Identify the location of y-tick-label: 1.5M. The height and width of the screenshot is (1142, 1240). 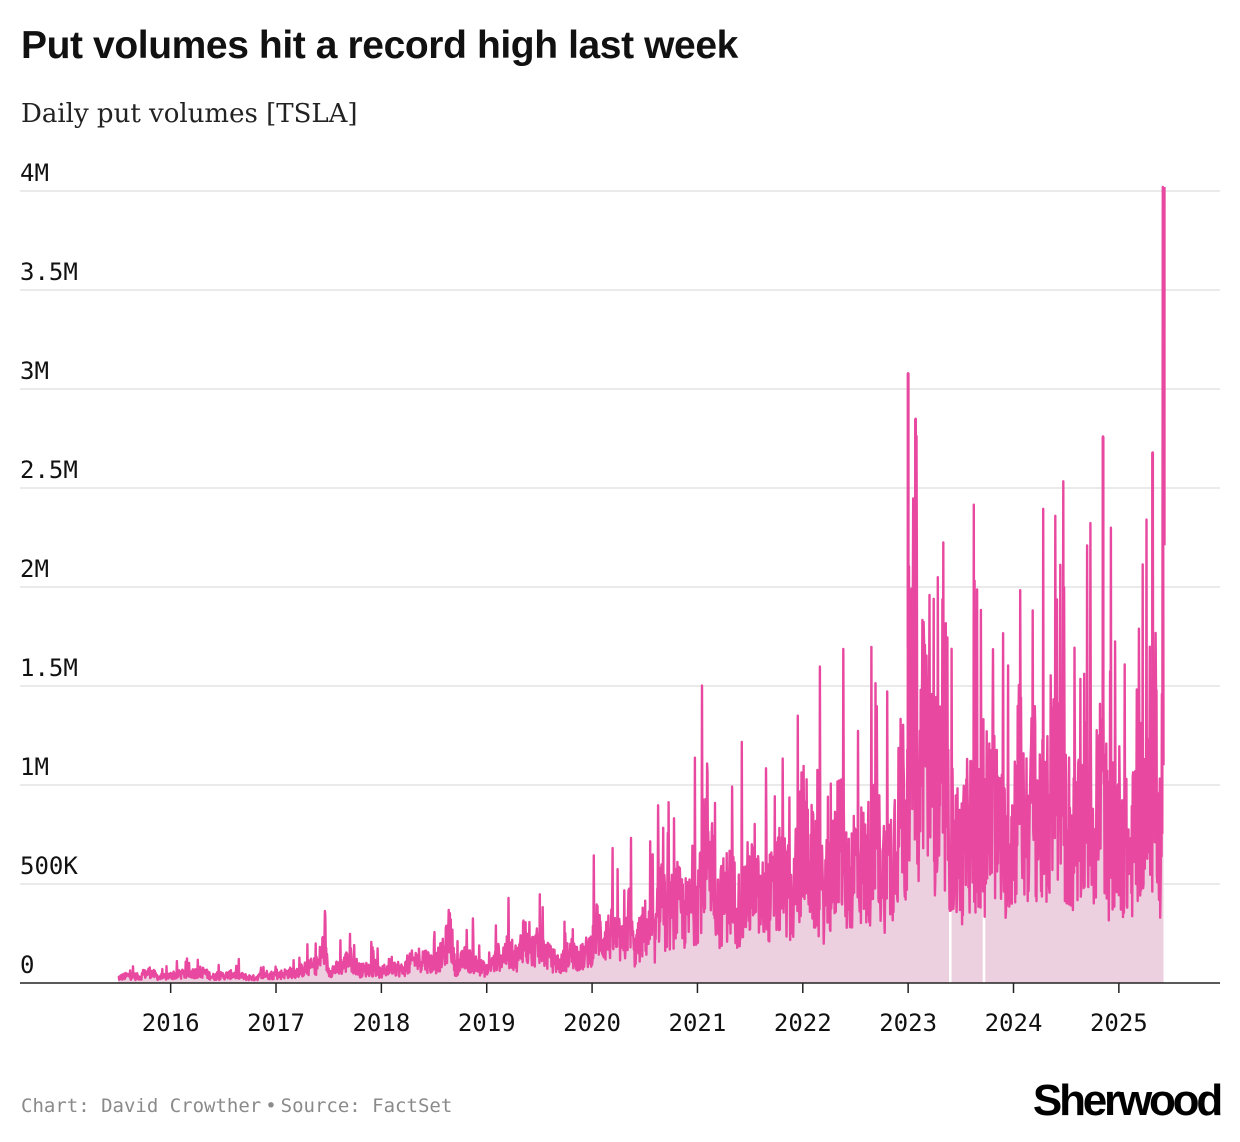
(49, 668).